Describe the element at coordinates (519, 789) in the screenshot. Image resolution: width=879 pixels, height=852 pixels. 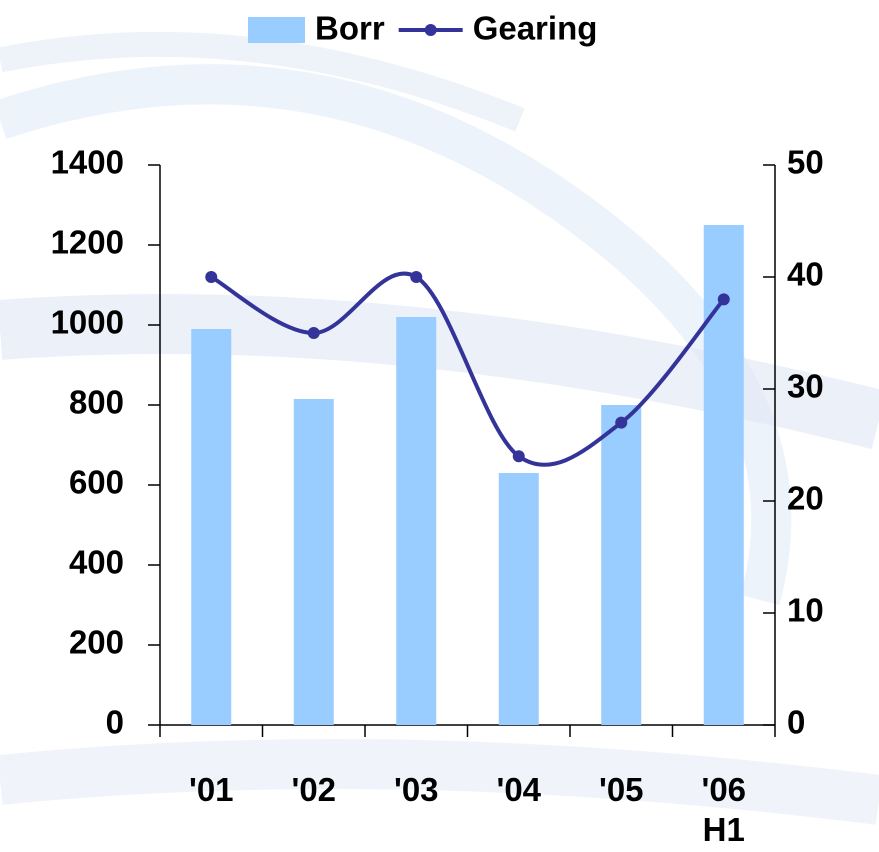
I see `x-tick-label: '04` at that location.